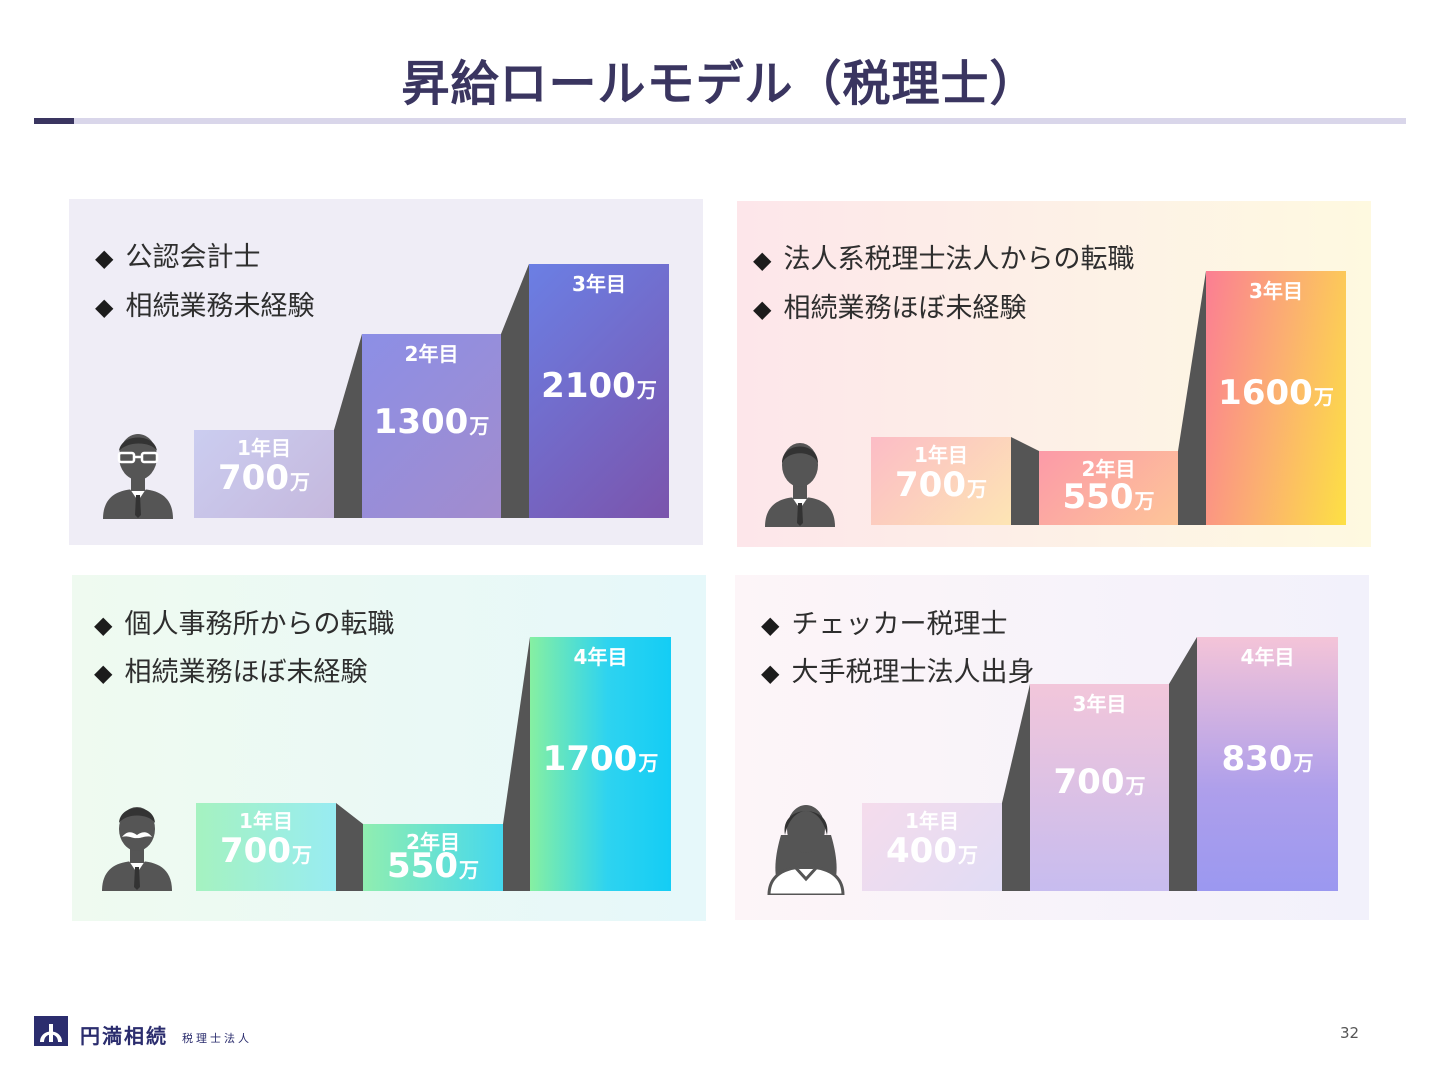 This screenshot has width=1440, height=1080. Describe the element at coordinates (217, 1038) in the screenshot. I see `company-subtitle: 税理士法人` at that location.